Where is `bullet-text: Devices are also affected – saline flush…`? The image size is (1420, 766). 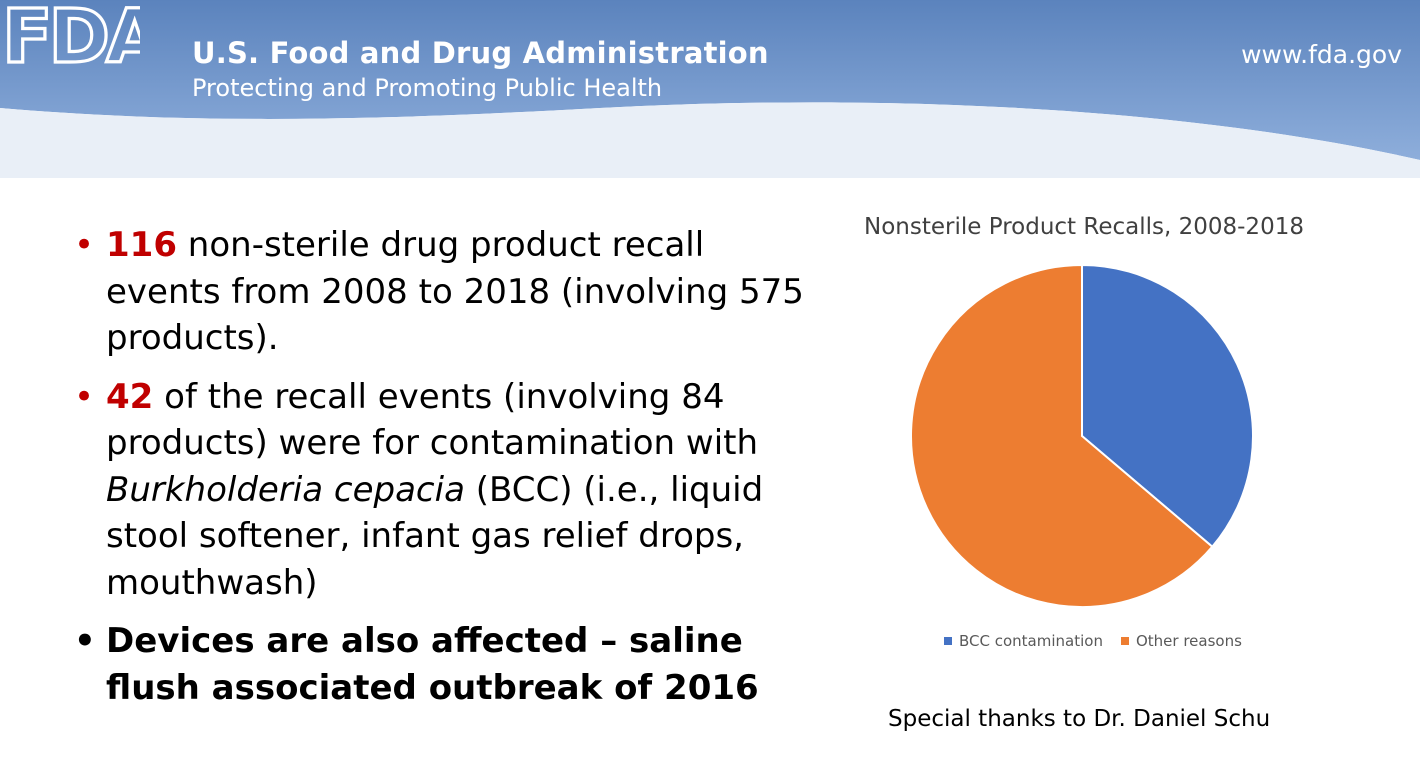 bullet-text: Devices are also affected – saline flush… is located at coordinates (432, 664).